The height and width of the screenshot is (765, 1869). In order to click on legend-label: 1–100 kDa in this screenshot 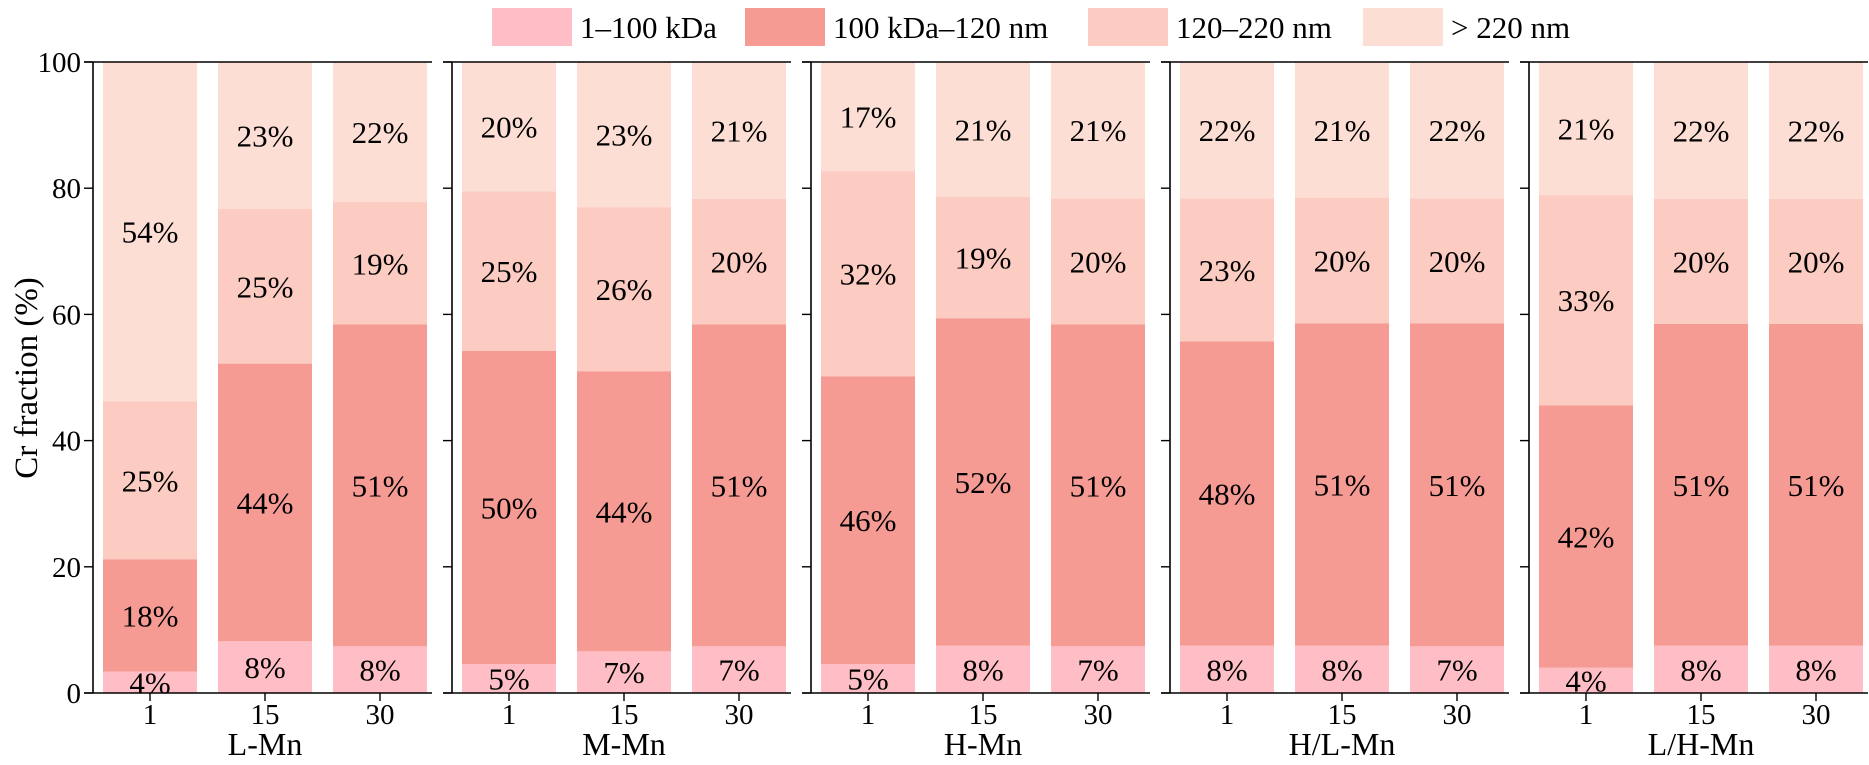, I will do `click(648, 27)`.